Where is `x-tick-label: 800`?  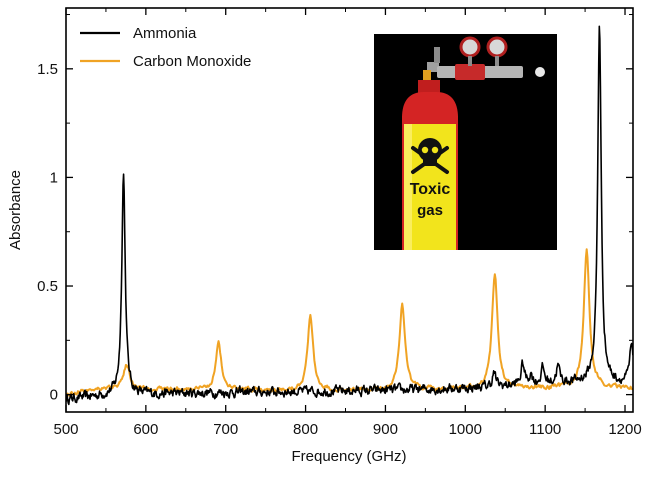 x-tick-label: 800 is located at coordinates (305, 429).